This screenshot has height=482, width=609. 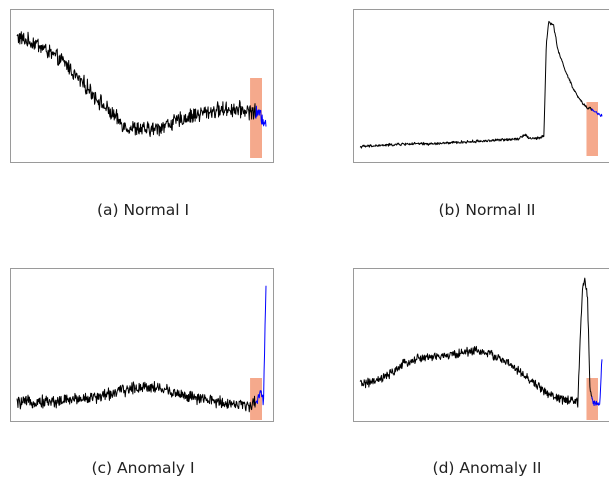 What do you see at coordinates (142, 468) in the screenshot?
I see `caption-anomaly-1: (c) Anomaly I` at bounding box center [142, 468].